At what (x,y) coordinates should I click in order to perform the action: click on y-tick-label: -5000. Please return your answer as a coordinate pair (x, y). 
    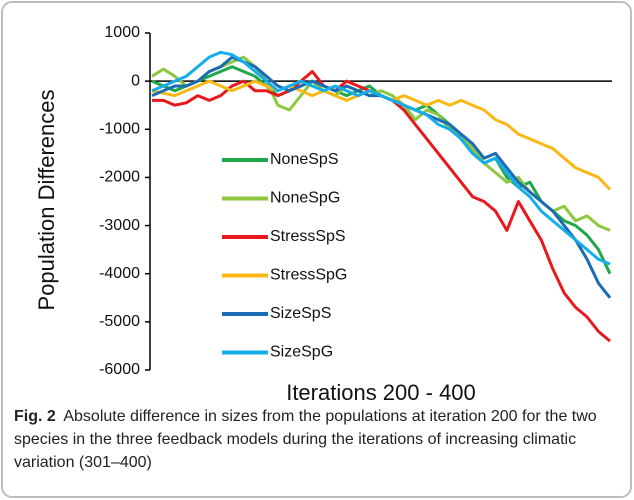
    Looking at the image, I should click on (119, 321).